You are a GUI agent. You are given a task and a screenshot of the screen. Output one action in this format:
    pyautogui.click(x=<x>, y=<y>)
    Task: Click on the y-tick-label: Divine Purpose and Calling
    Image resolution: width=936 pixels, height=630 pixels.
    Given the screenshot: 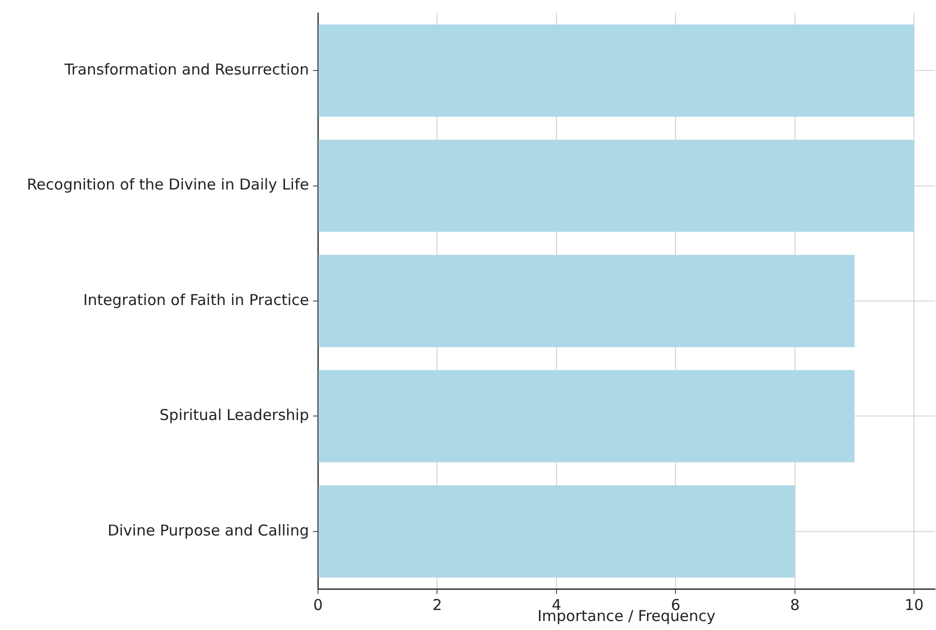 What is the action you would take?
    pyautogui.click(x=208, y=530)
    